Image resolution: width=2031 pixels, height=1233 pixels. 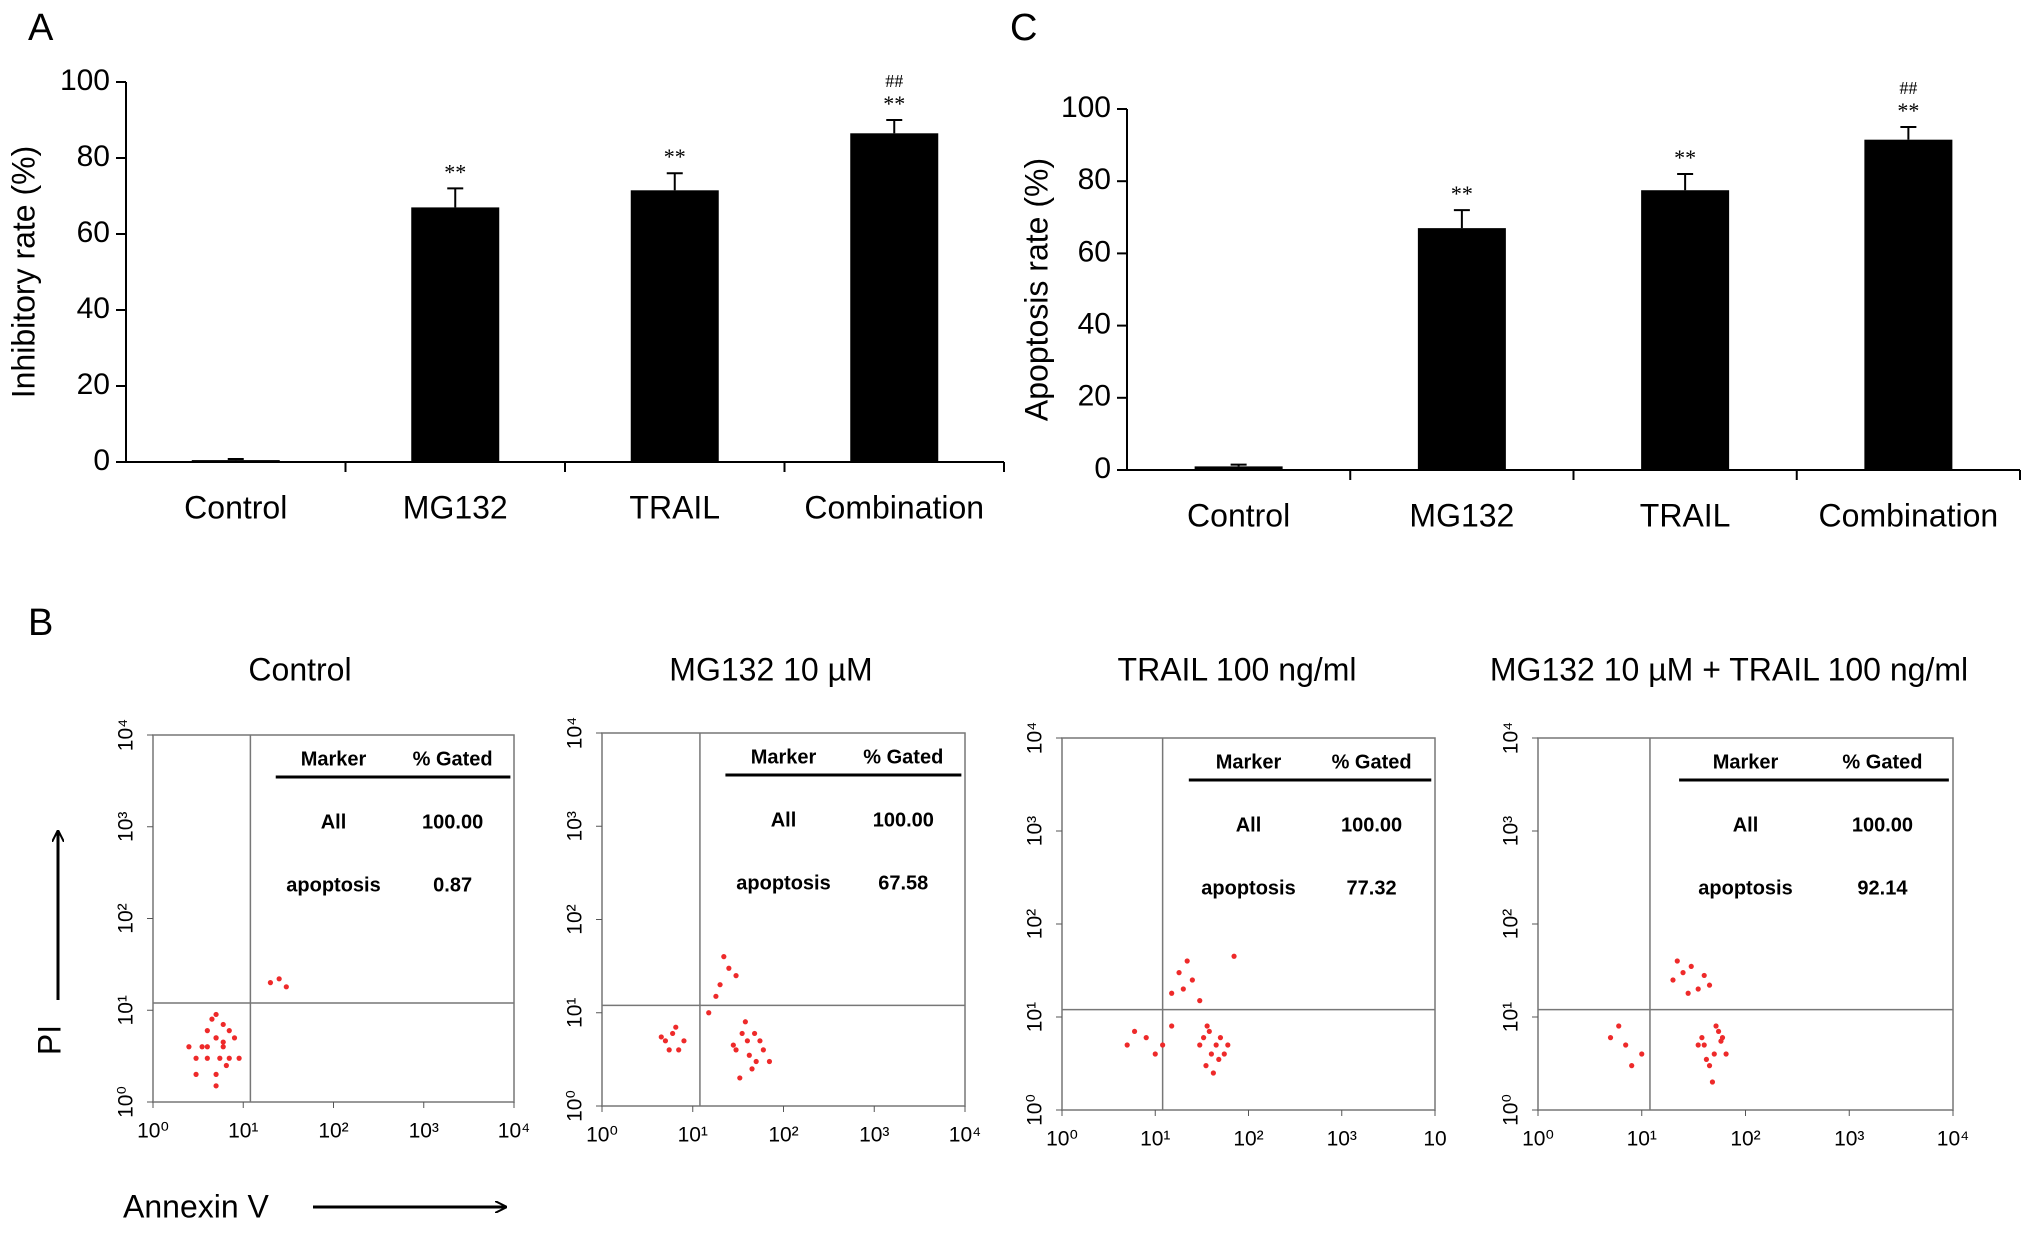 I want to click on y-tick-label: 0, so click(x=101, y=460).